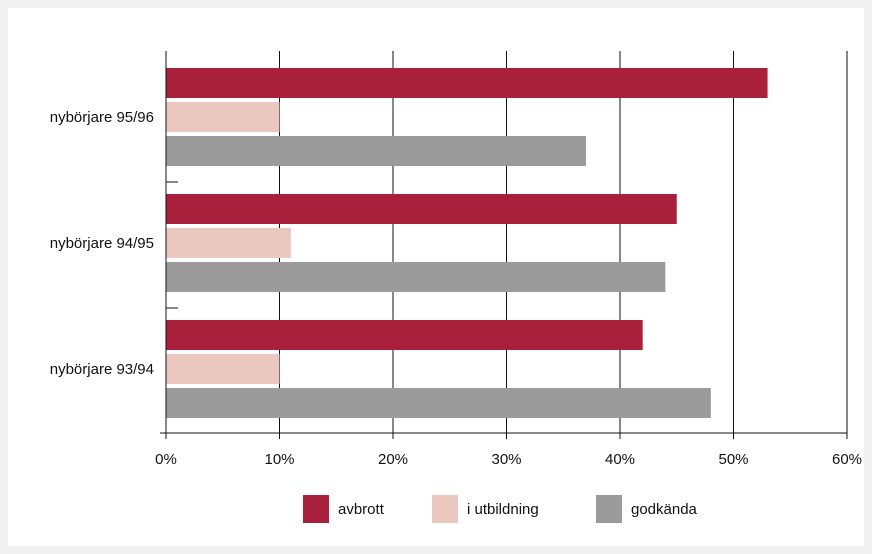 This screenshot has height=554, width=872. Describe the element at coordinates (847, 459) in the screenshot. I see `x-tick-label: 60%` at that location.